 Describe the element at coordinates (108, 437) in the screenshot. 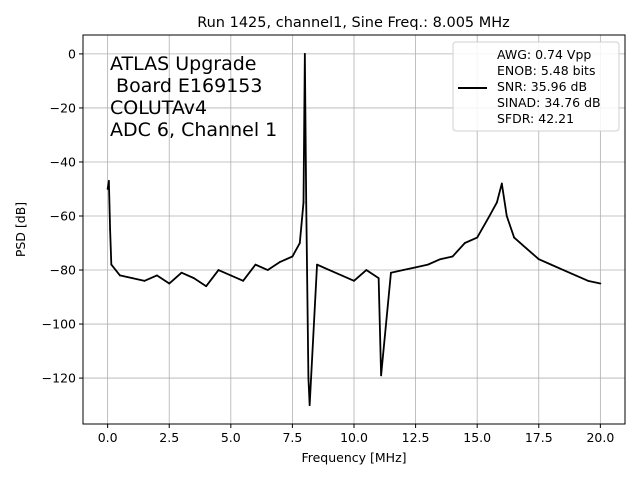

I see `x-tick-label: 0.0` at that location.